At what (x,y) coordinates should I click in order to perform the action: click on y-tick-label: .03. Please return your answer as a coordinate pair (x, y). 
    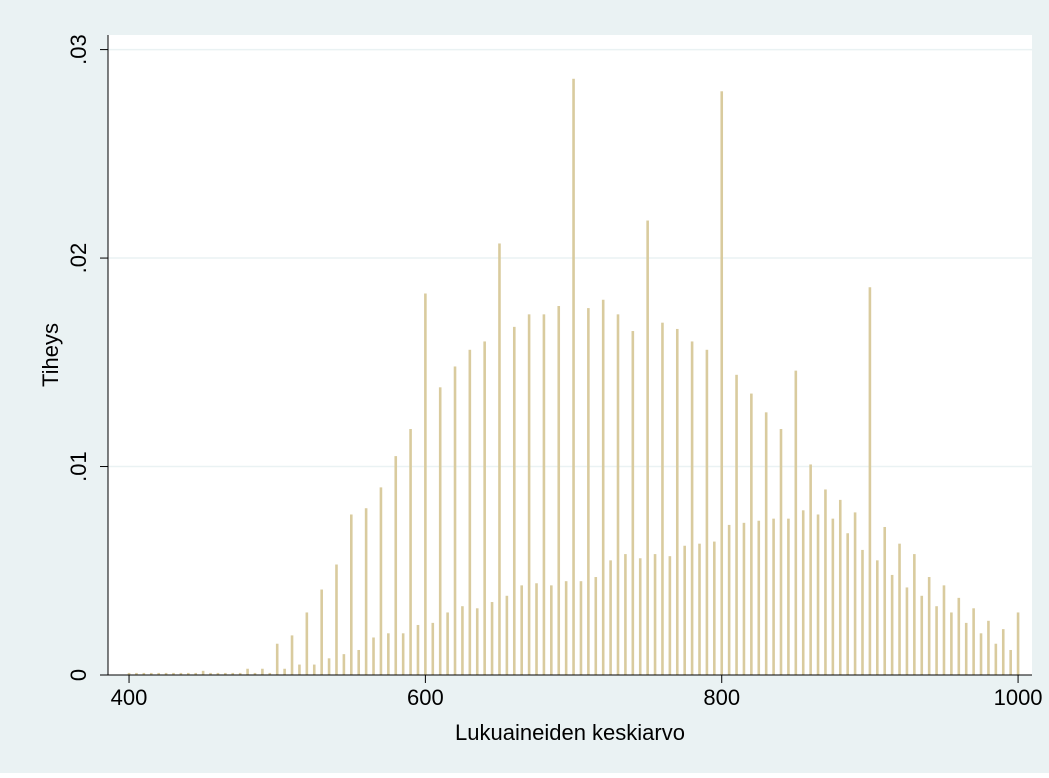
    Looking at the image, I should click on (78, 49).